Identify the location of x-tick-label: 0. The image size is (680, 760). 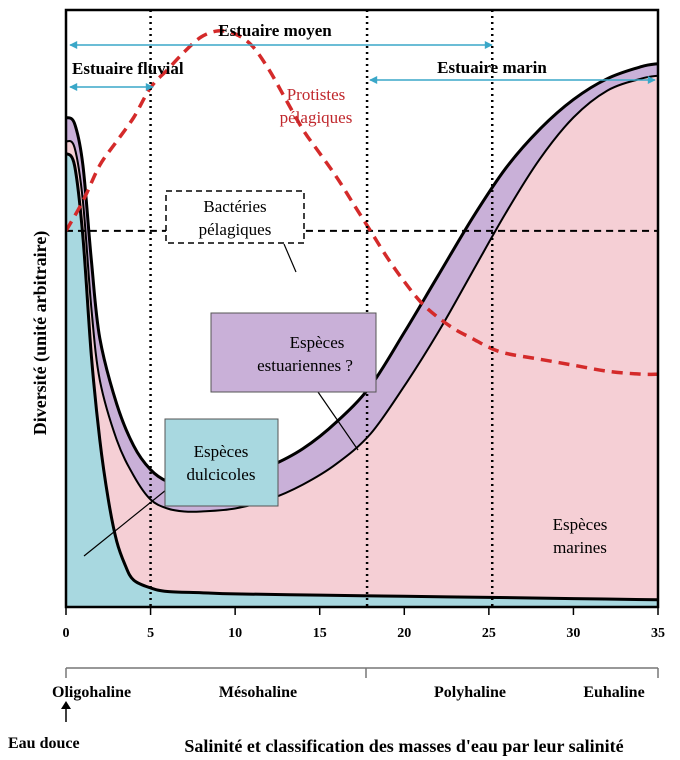
(66, 633).